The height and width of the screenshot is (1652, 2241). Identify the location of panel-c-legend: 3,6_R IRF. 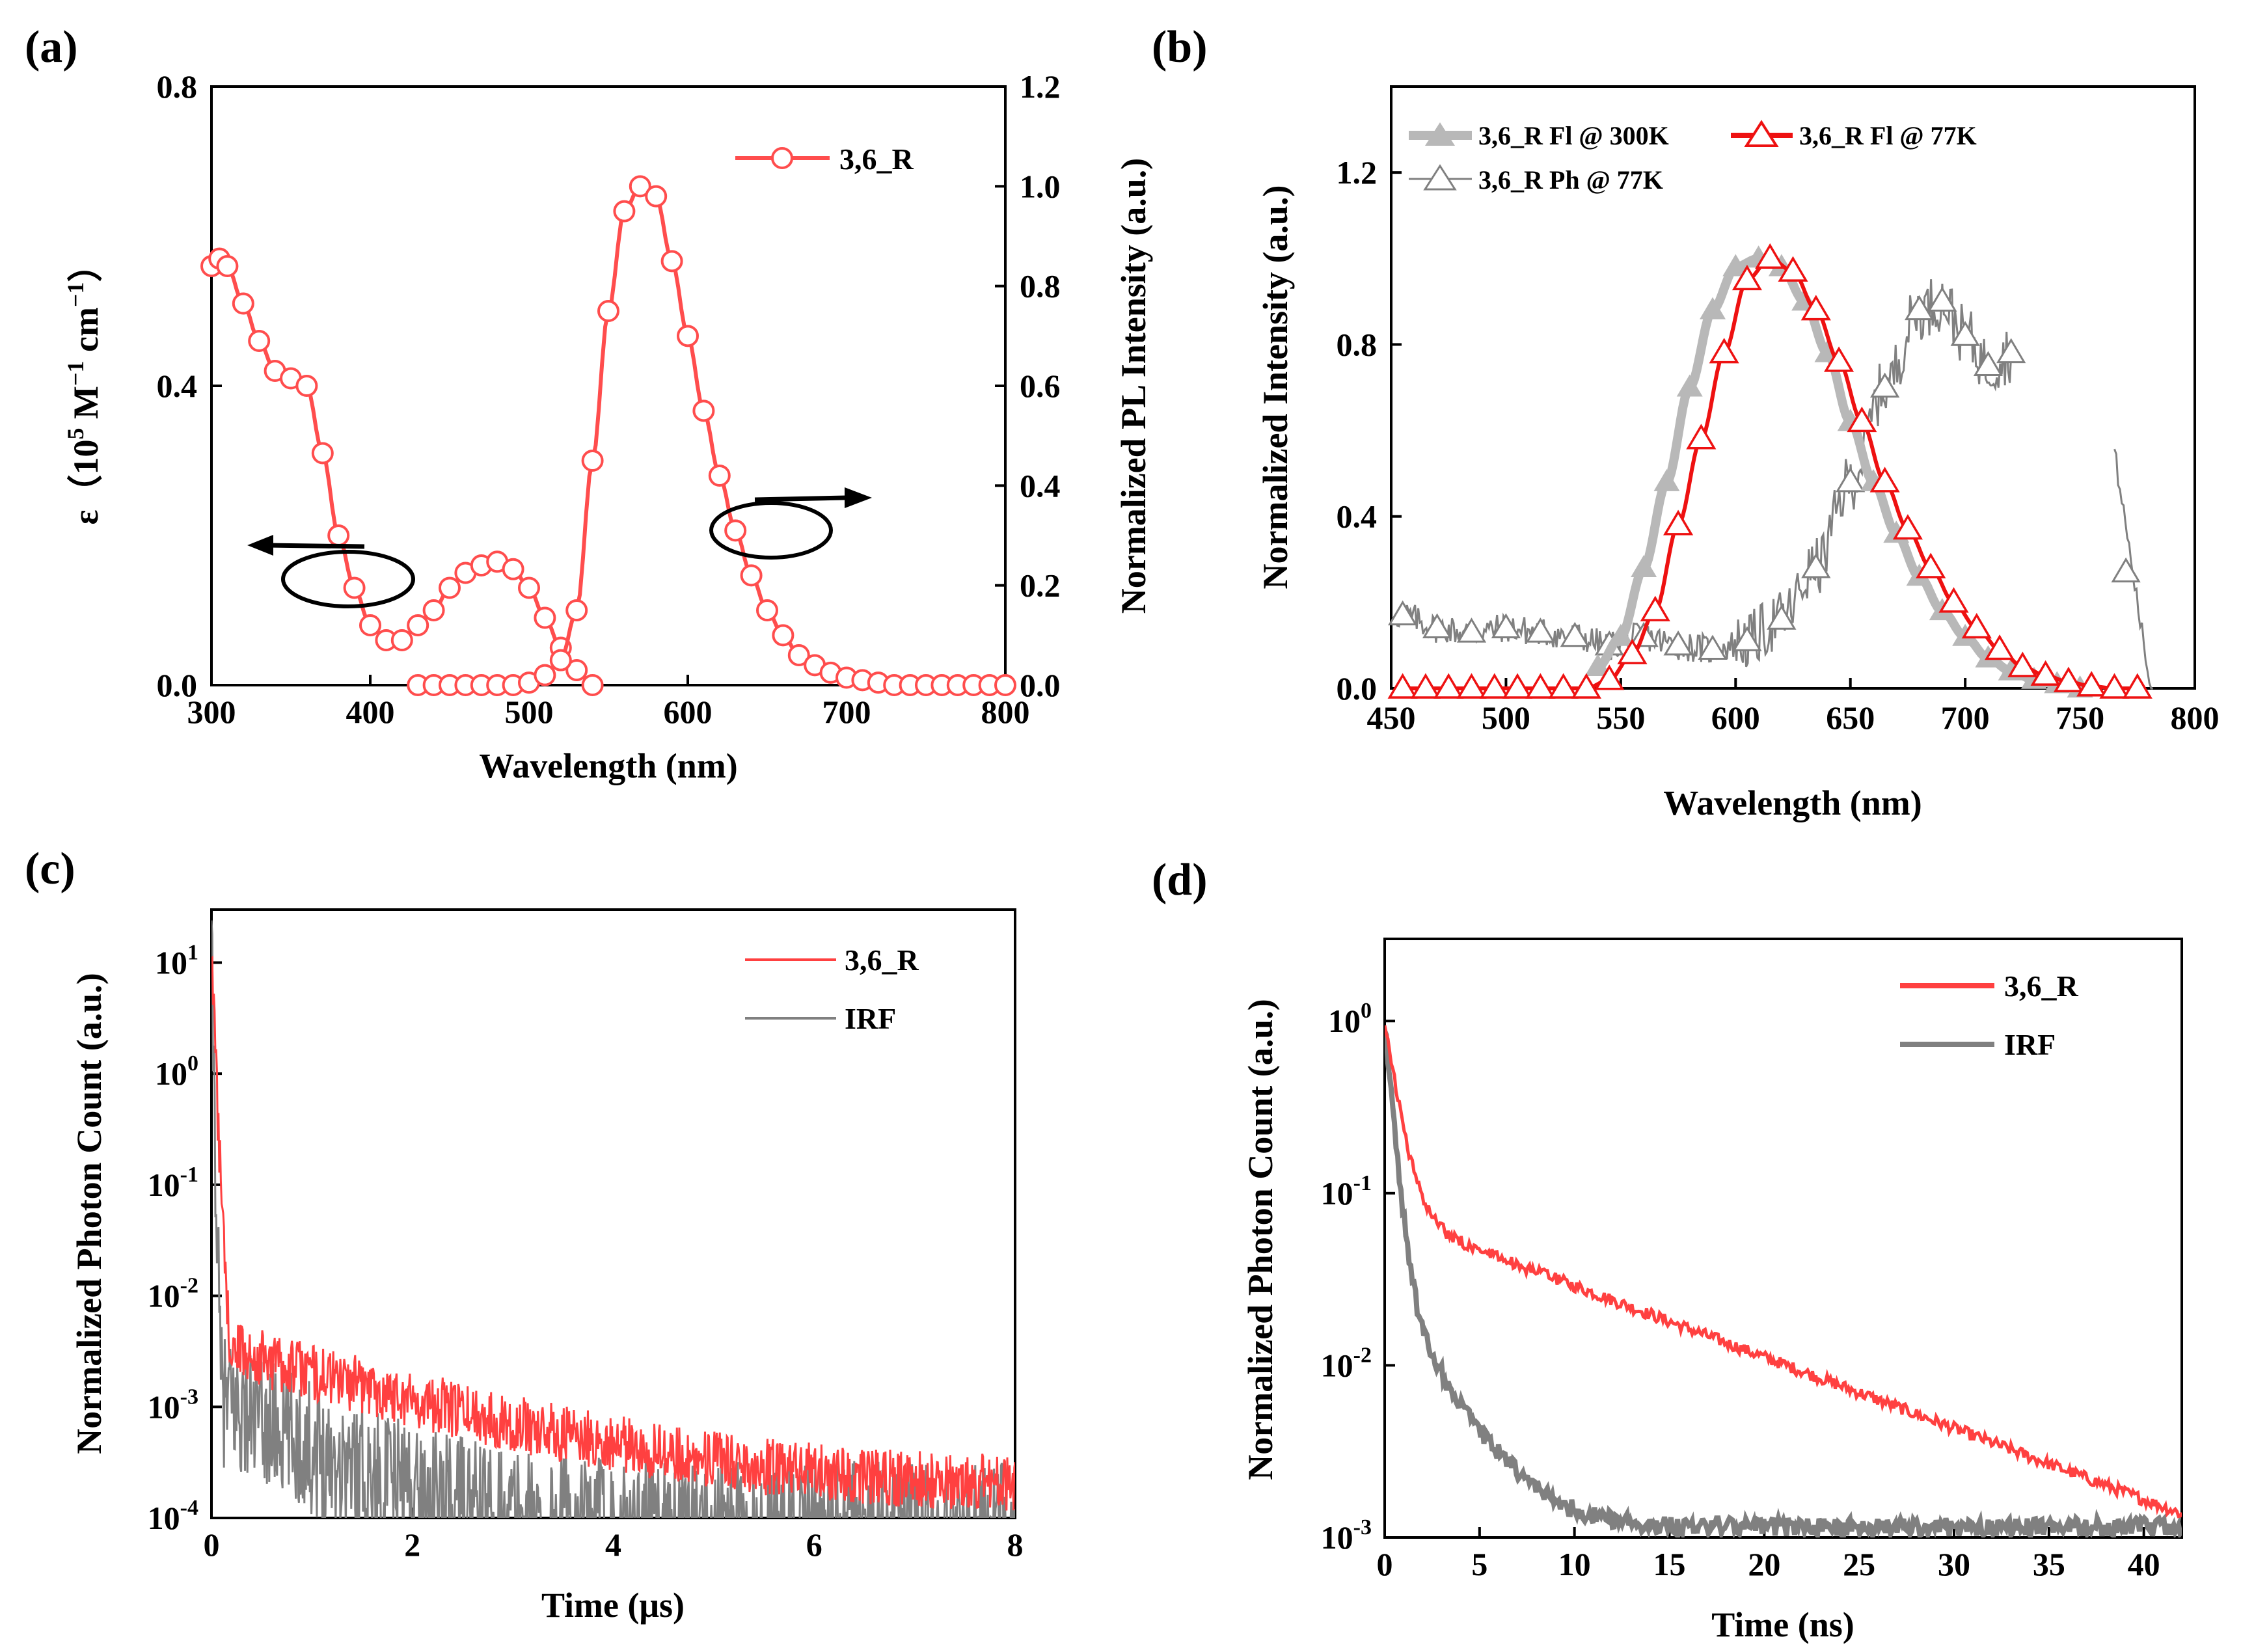
(832, 989).